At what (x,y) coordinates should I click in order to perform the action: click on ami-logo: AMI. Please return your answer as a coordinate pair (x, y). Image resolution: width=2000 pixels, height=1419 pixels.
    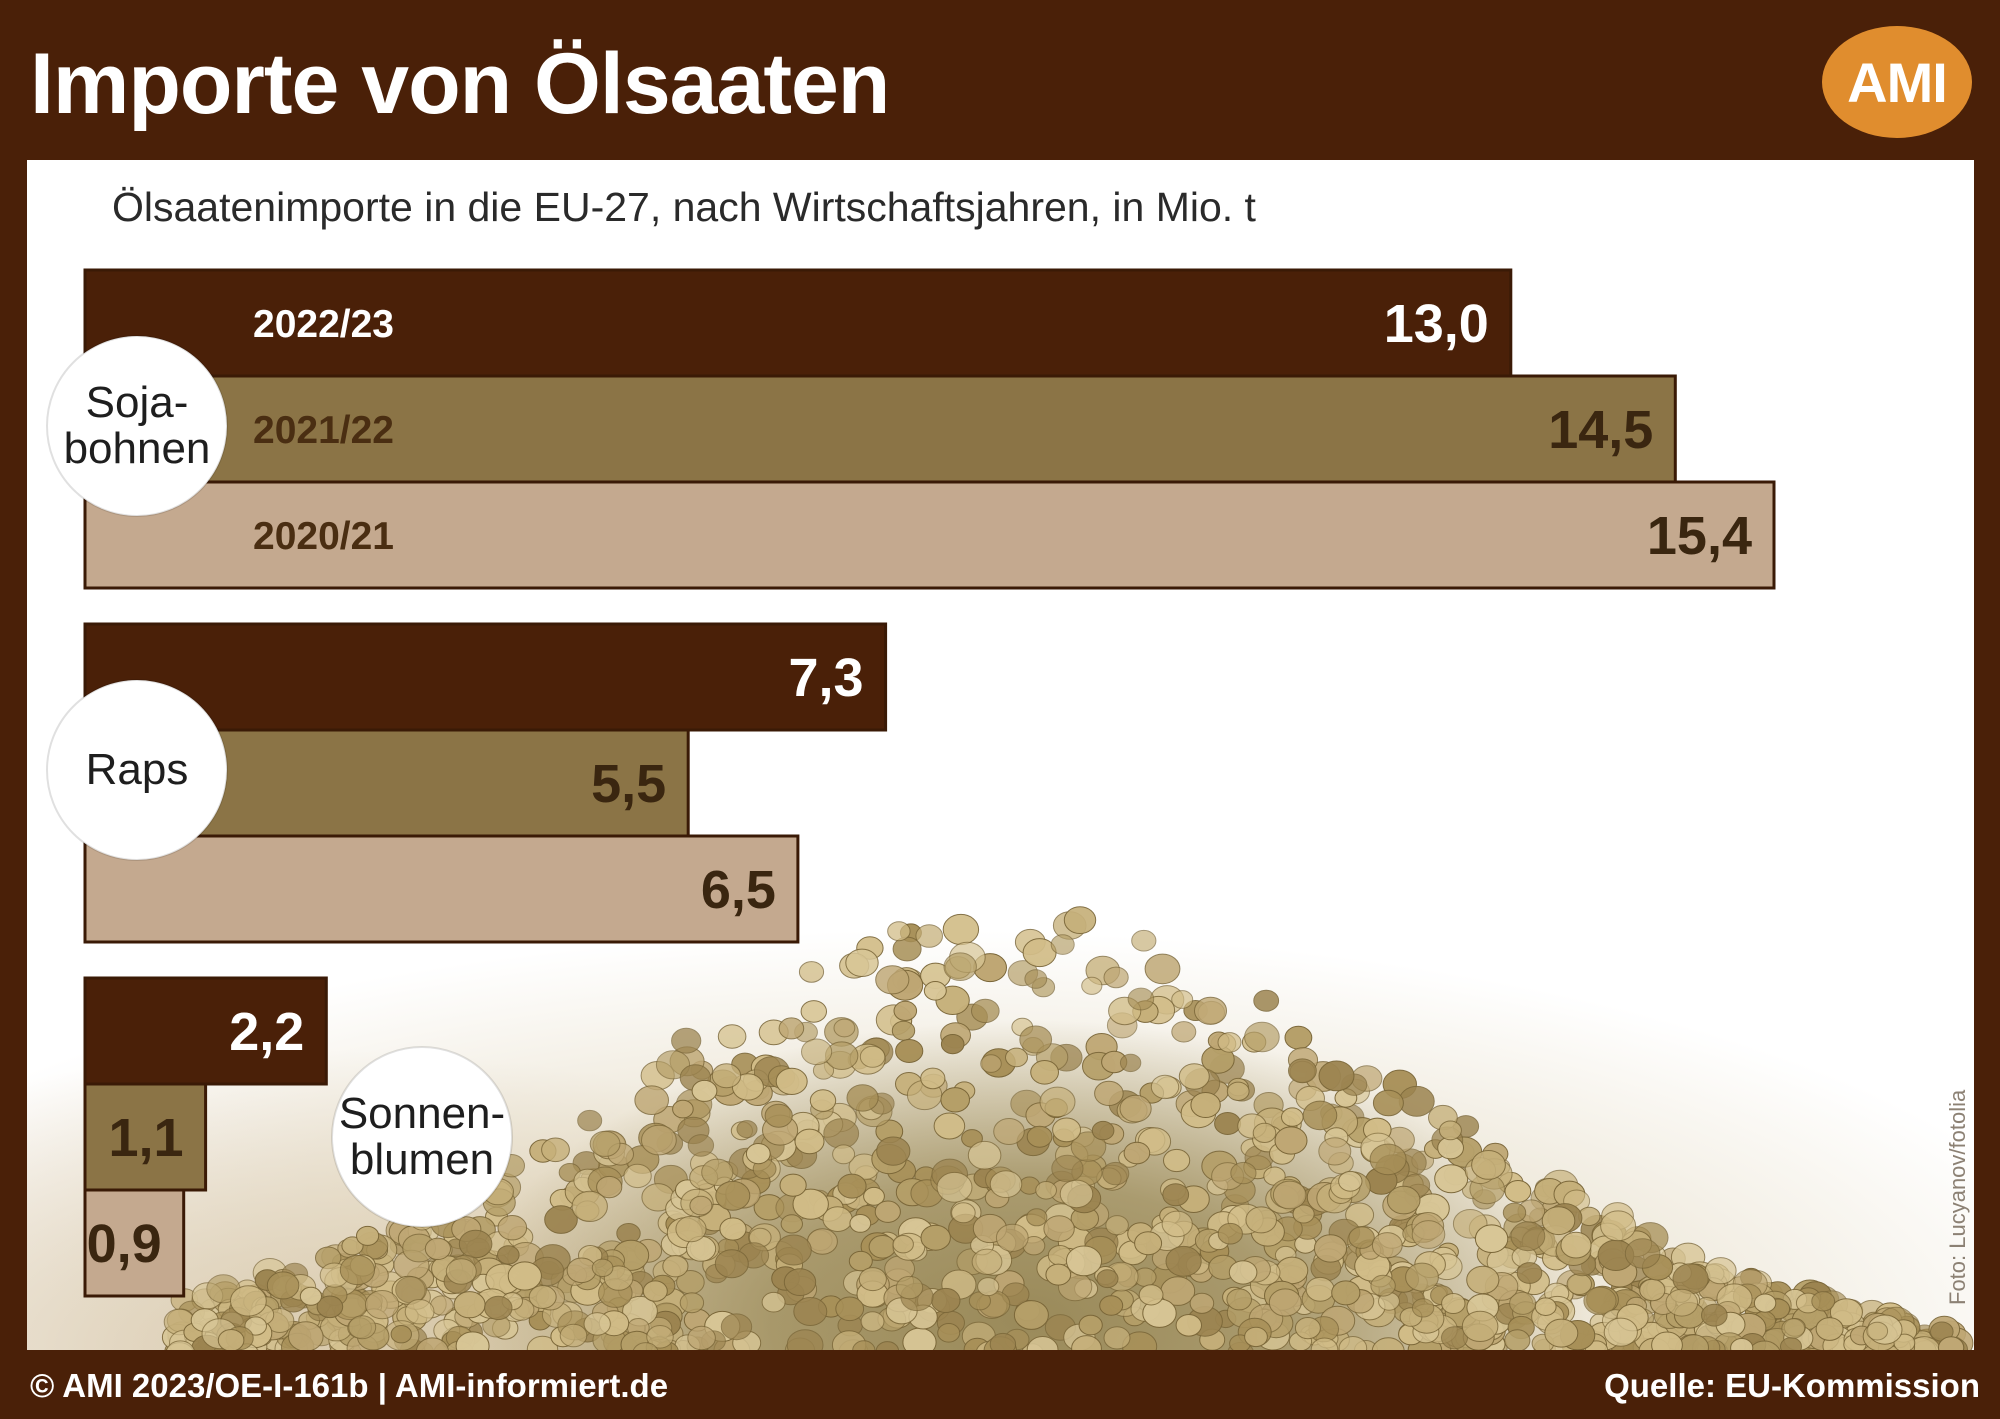
    Looking at the image, I should click on (1897, 82).